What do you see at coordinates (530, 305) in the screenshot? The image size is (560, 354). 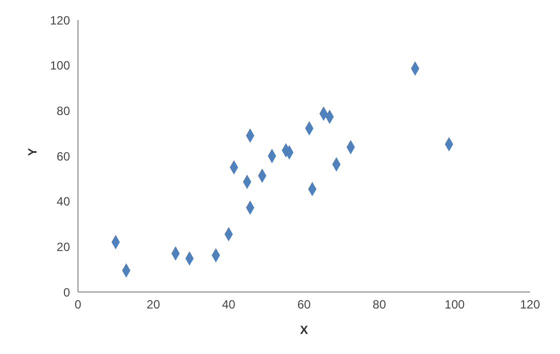 I see `x-tick-label: 120` at bounding box center [530, 305].